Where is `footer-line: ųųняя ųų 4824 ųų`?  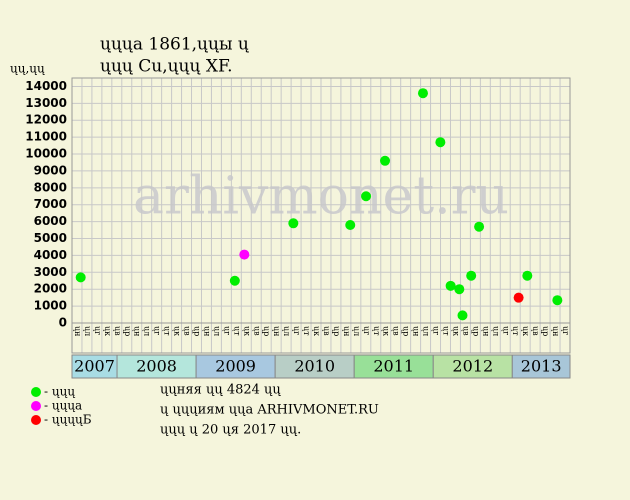 footer-line: ųųняя ųų 4824 ųų is located at coordinates (220, 390).